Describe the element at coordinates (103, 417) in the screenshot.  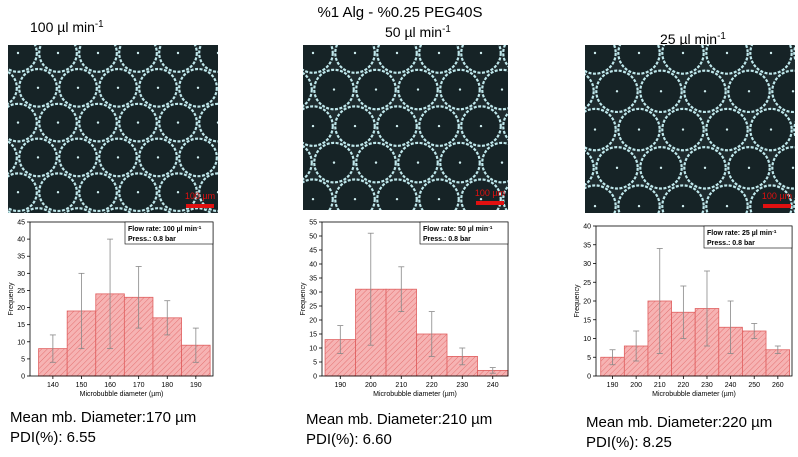
I see `mean-diameter: Mean mb. Diameter:170 µm` at that location.